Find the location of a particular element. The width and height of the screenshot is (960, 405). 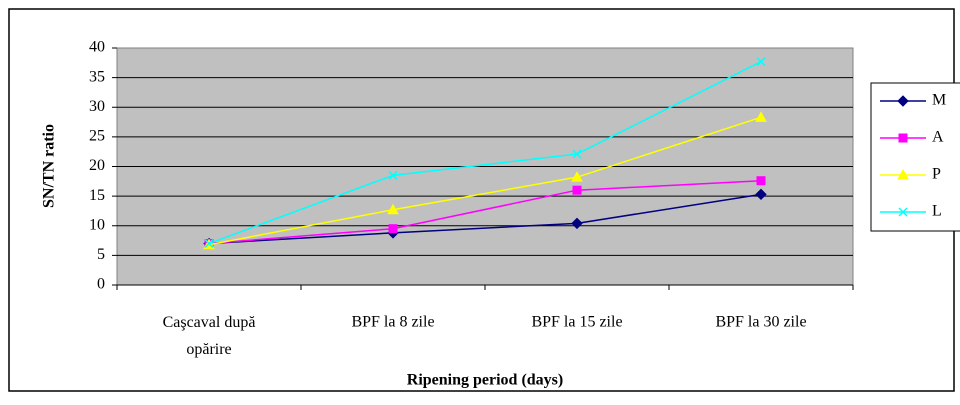

legend-label: M is located at coordinates (939, 100).